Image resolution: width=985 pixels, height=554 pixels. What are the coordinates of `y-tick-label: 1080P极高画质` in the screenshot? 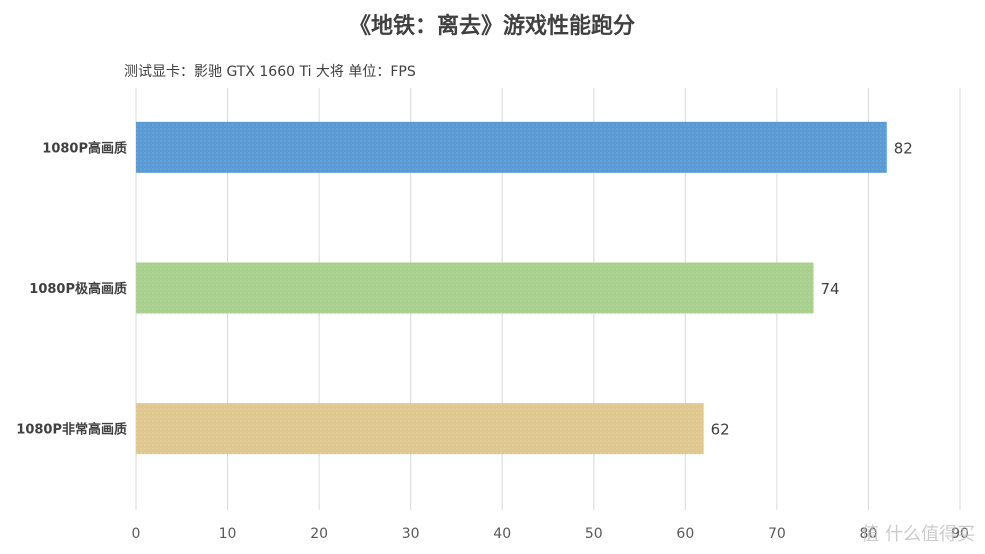 It's located at (78, 289).